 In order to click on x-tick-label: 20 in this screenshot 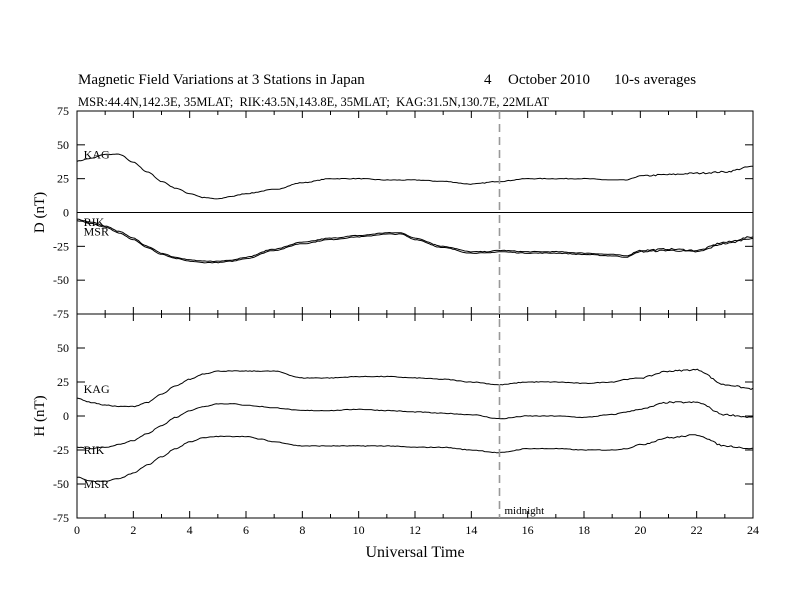, I will do `click(640, 530)`.